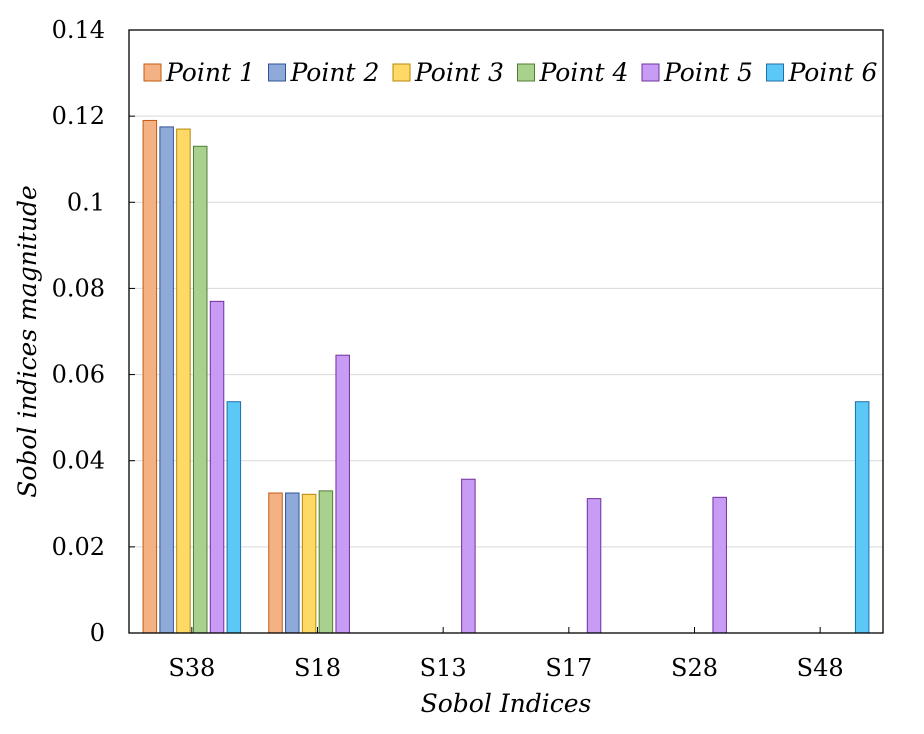 This screenshot has width=924, height=734. I want to click on y-tick-label: 0.02, so click(78, 547).